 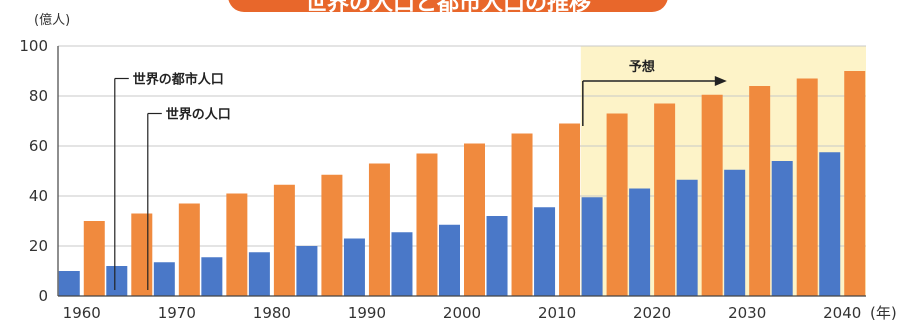 What do you see at coordinates (720, 81) in the screenshot?
I see `forecast-arrowhead` at bounding box center [720, 81].